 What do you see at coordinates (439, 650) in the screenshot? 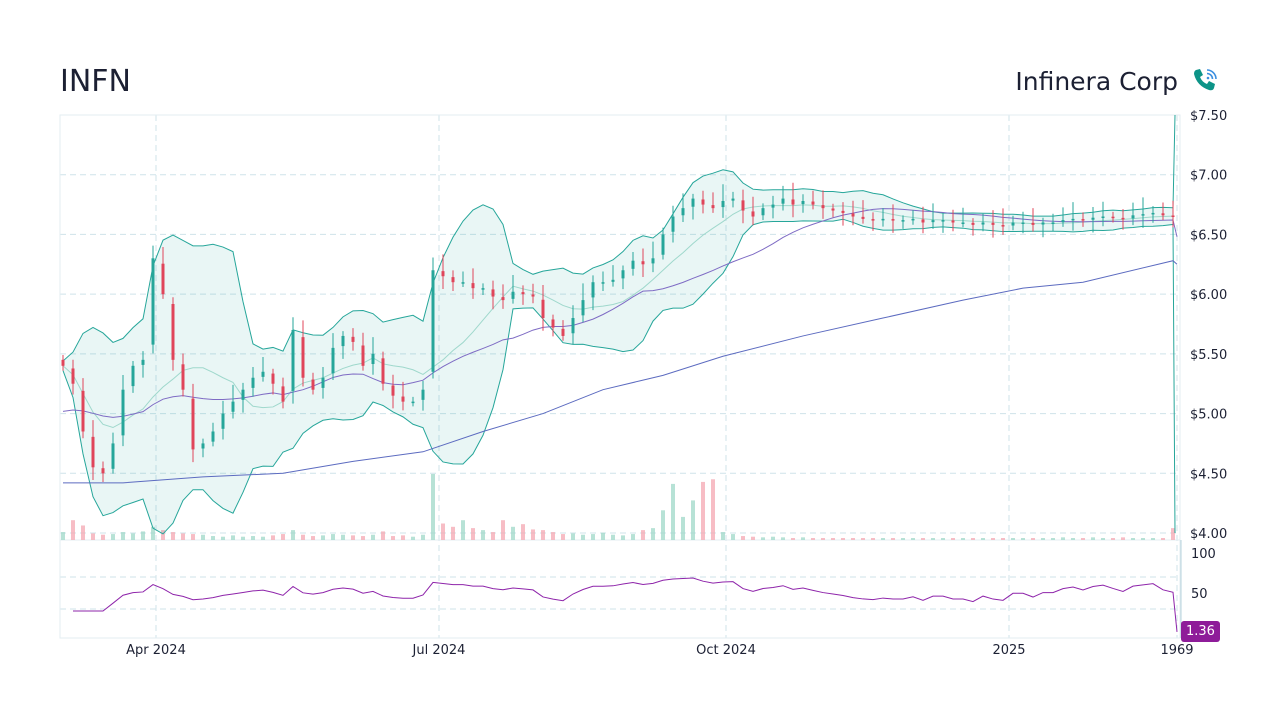
I see `time-tick-label: Jul 2024` at bounding box center [439, 650].